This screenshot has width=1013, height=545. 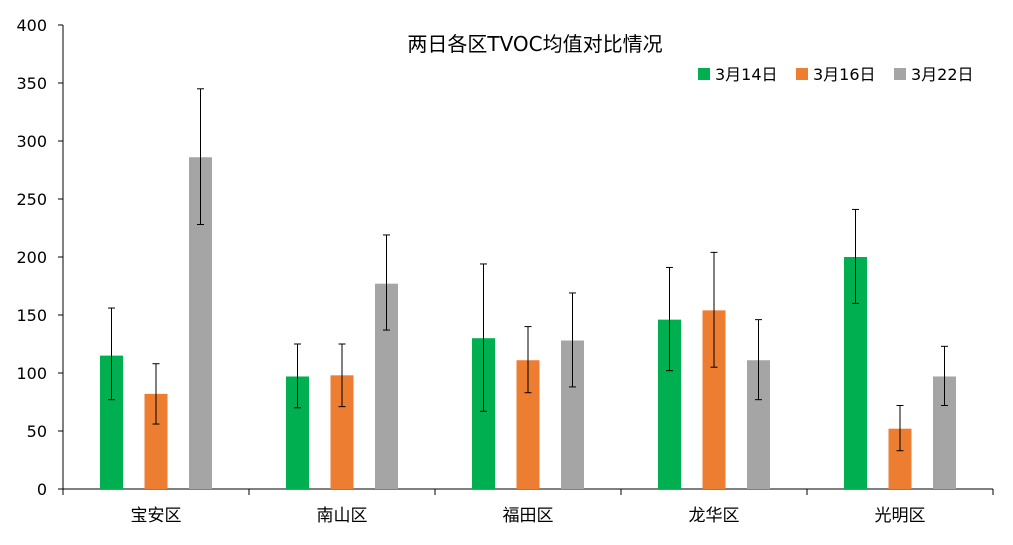 What do you see at coordinates (714, 516) in the screenshot?
I see `x-category-label: 龙华区` at bounding box center [714, 516].